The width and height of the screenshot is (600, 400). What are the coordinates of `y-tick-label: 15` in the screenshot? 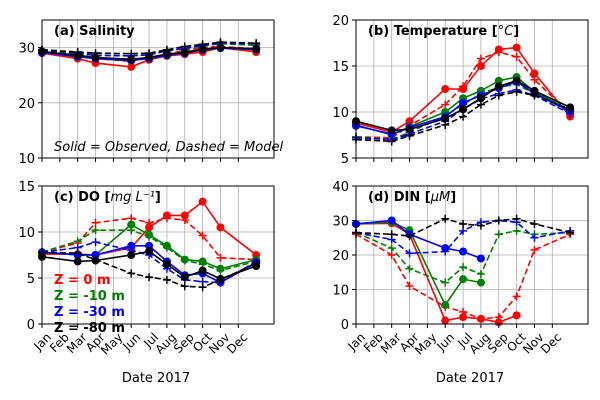 It's located at (340, 67).